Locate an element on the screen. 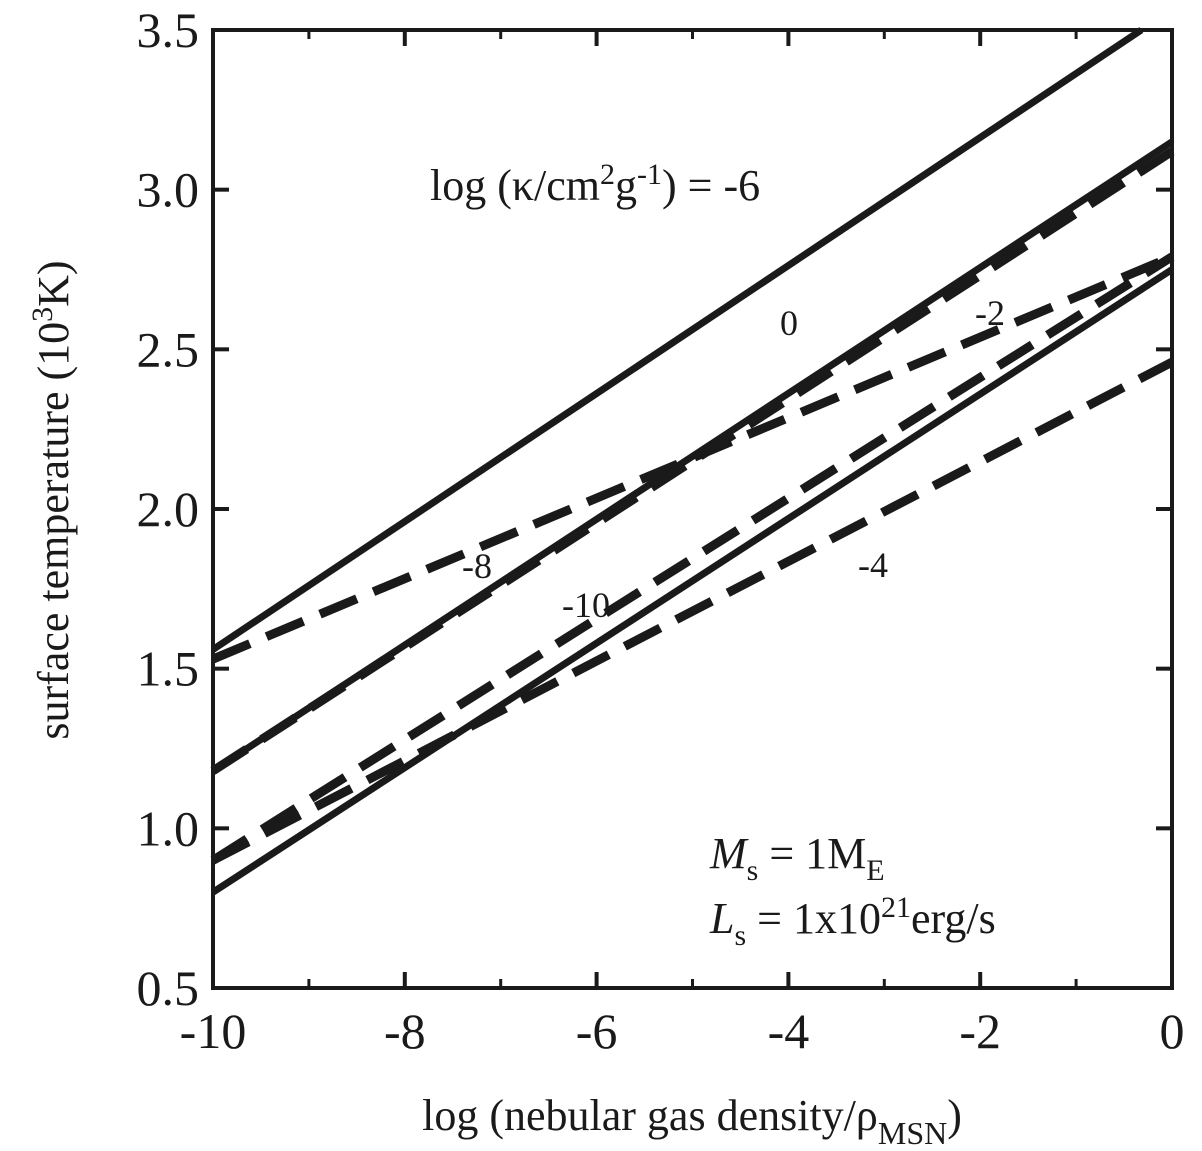 This screenshot has width=1202, height=1151. curve-label-minus4: -4 is located at coordinates (873, 565).